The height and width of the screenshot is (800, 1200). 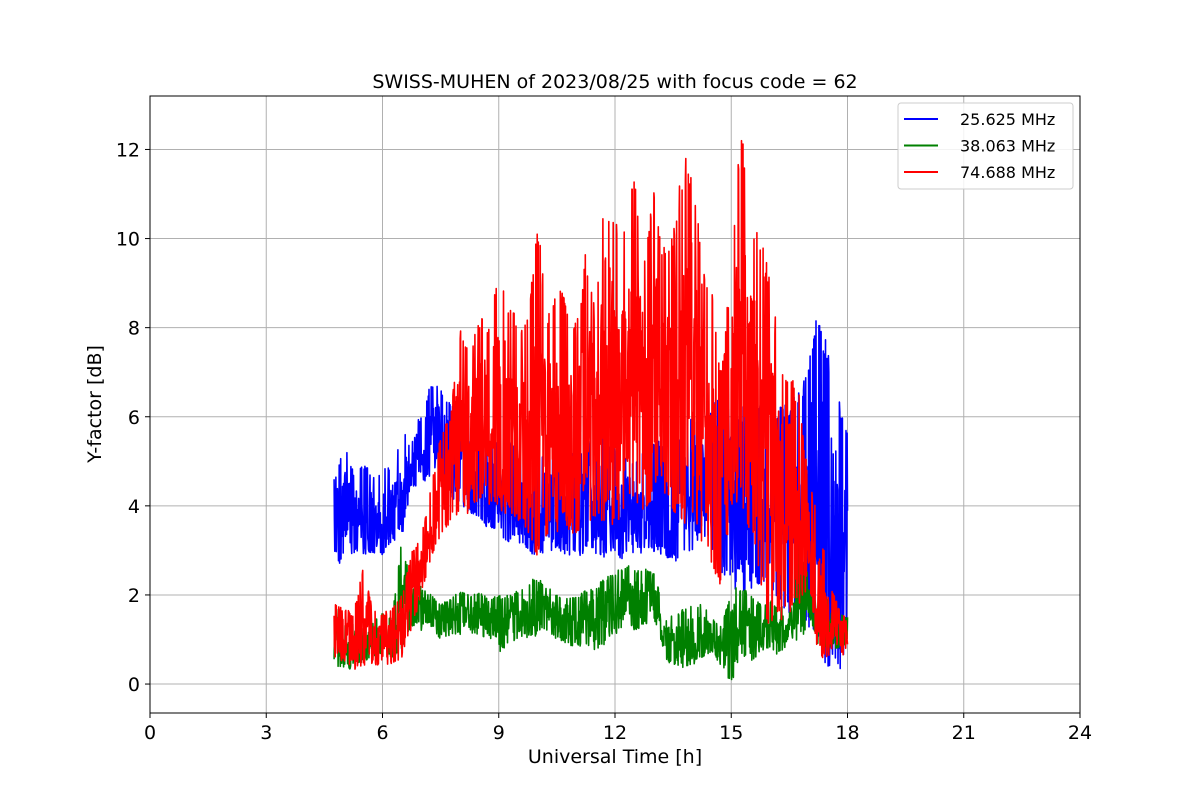 What do you see at coordinates (150, 733) in the screenshot?
I see `x-tick-label: 0` at bounding box center [150, 733].